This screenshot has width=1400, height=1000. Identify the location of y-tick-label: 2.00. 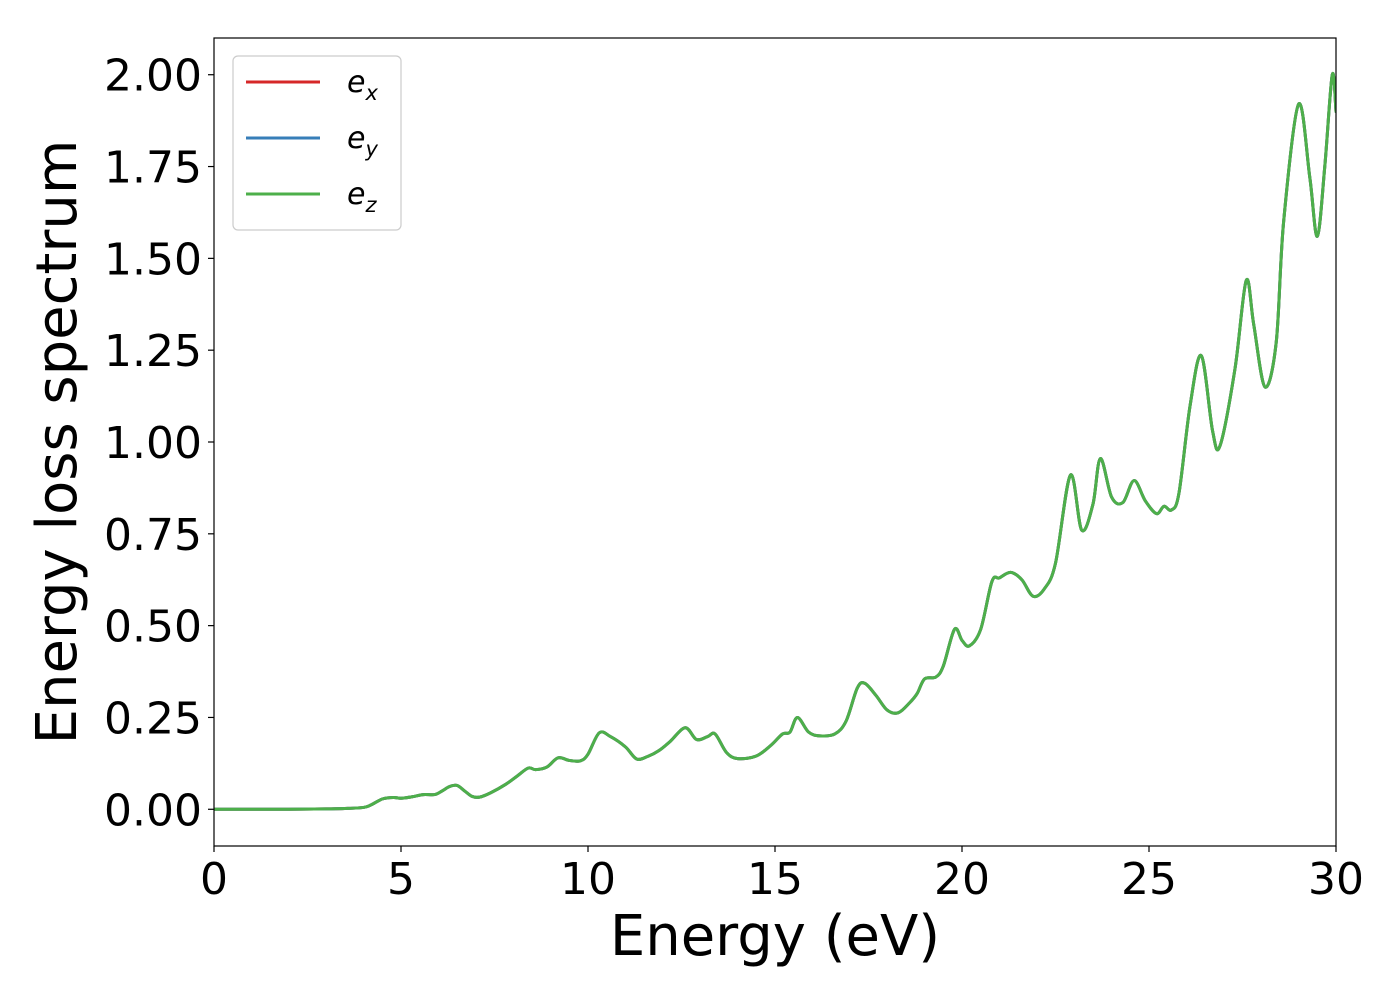
(153, 76).